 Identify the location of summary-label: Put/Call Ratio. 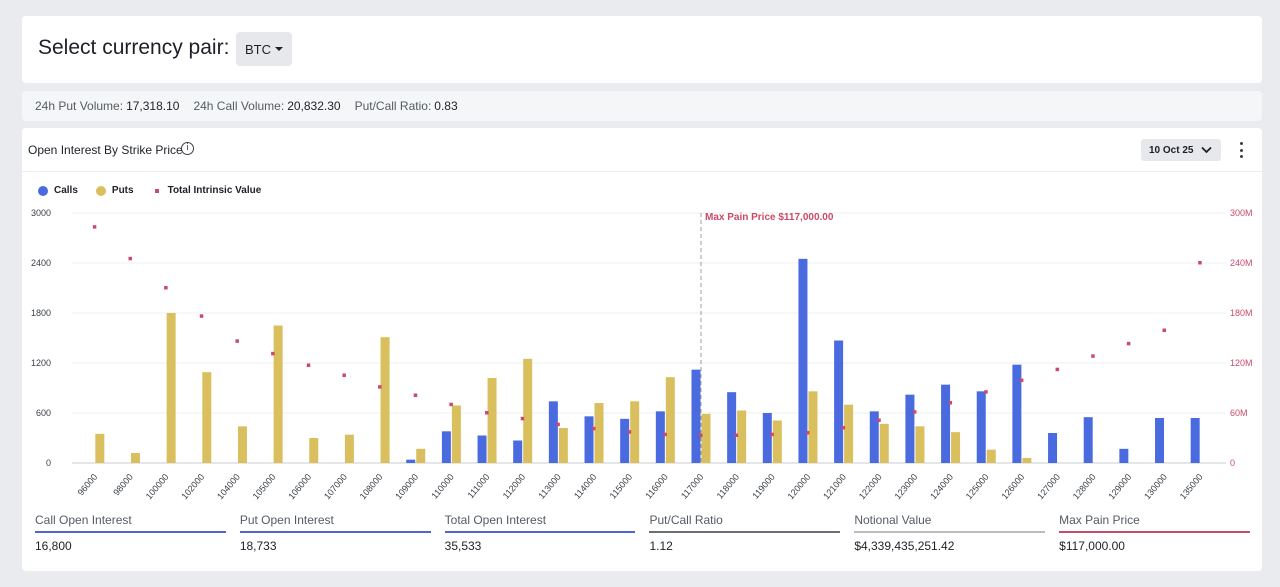
(745, 523).